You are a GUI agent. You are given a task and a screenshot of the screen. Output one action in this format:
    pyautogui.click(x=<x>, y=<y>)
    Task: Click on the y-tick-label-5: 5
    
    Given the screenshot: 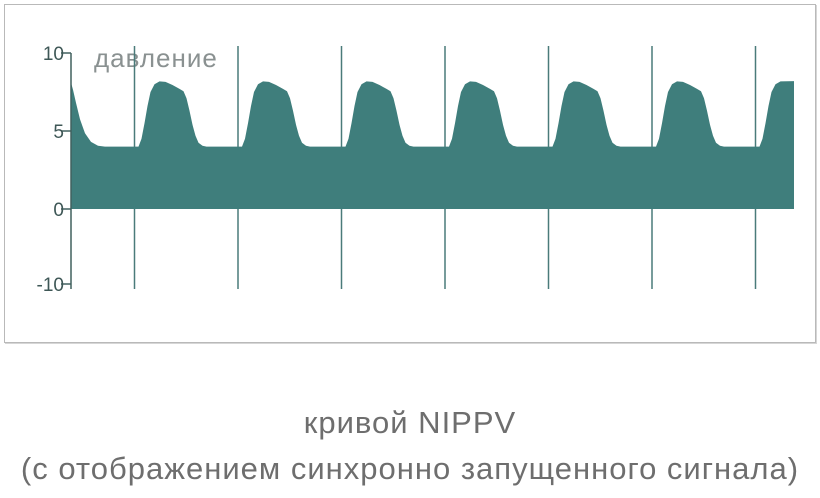 What is the action you would take?
    pyautogui.click(x=58, y=132)
    